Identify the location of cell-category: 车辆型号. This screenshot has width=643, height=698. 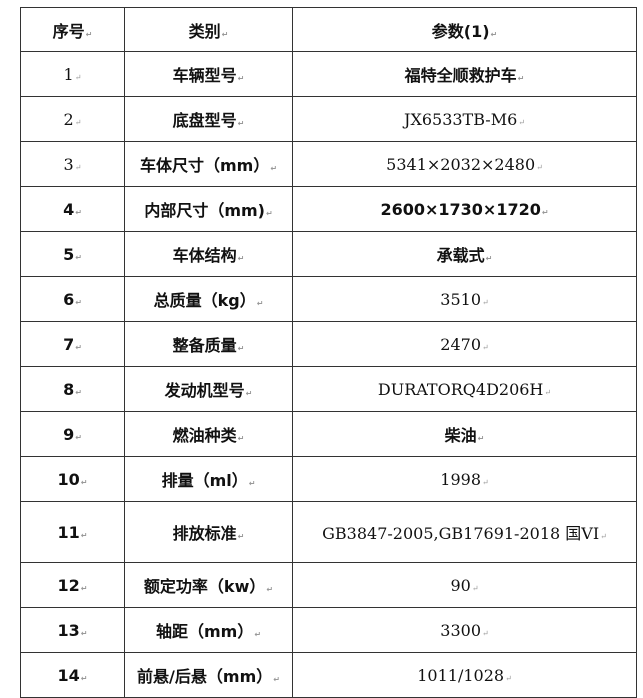
(208, 74).